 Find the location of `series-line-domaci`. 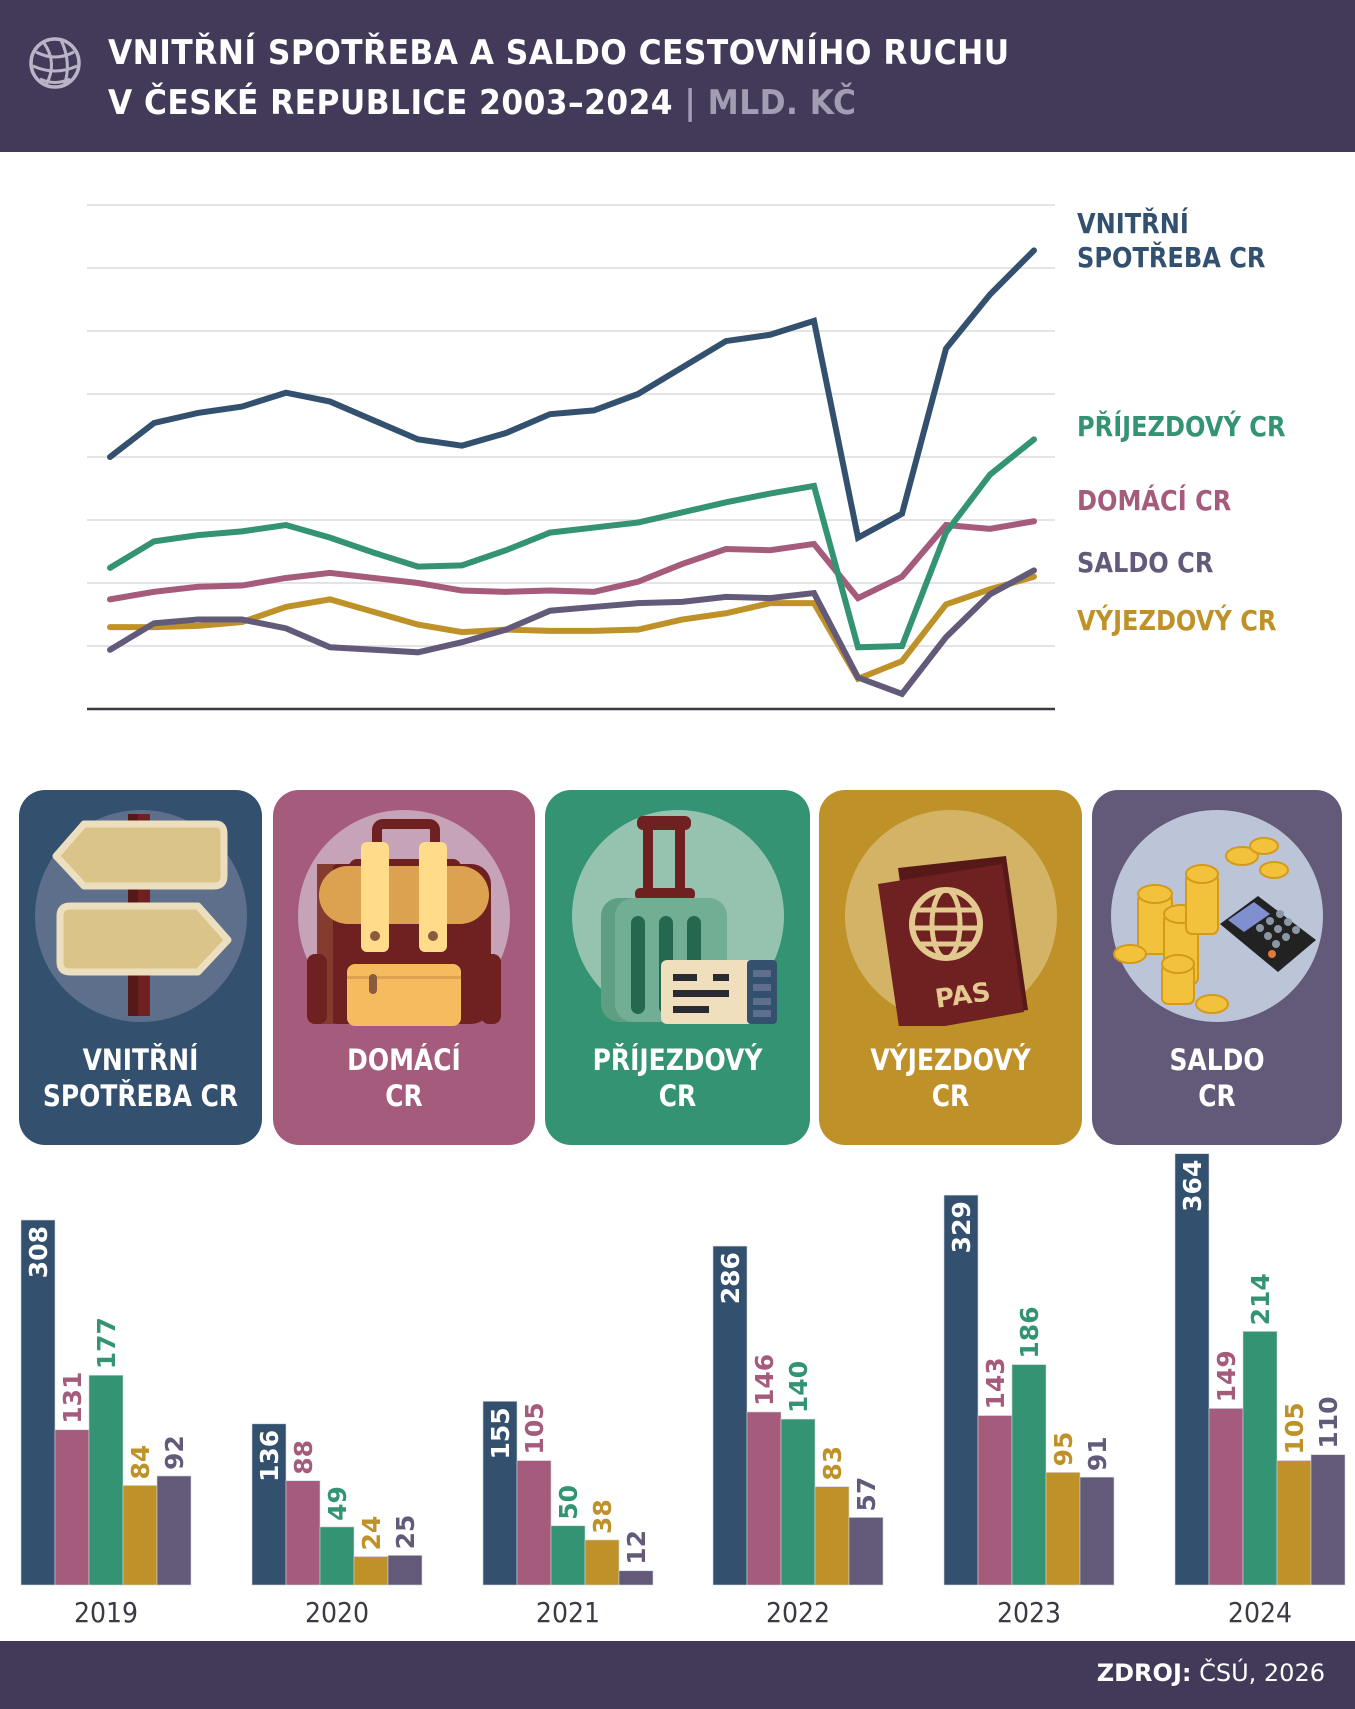

series-line-domaci is located at coordinates (572, 560).